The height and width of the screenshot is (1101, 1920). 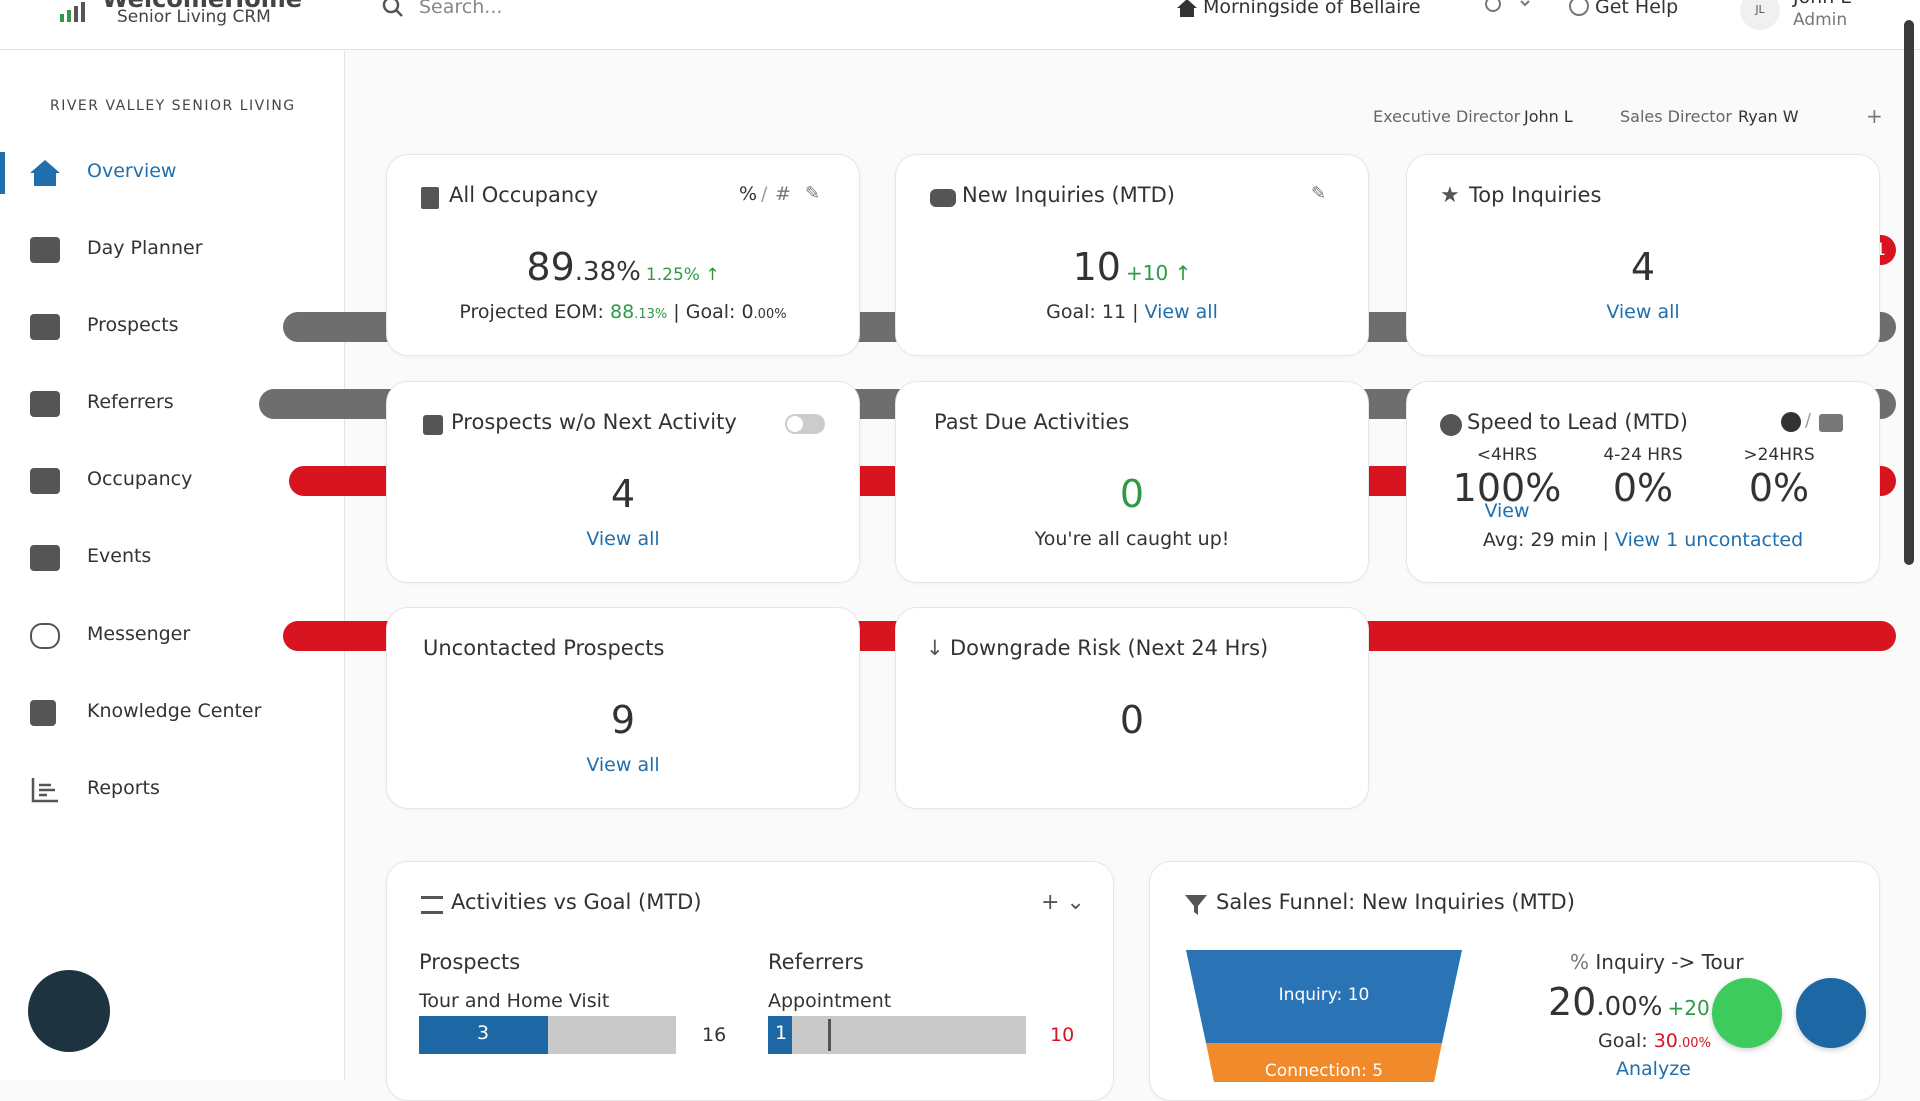 I want to click on up-arrow: ↑, so click(x=1180, y=273).